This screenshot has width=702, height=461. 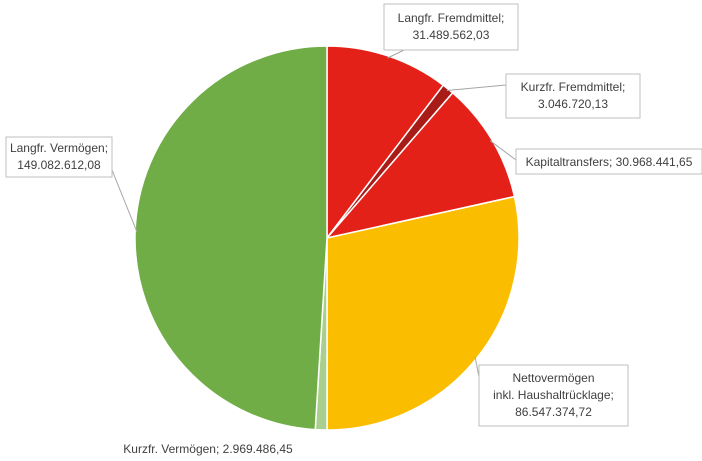 I want to click on data-label-text: Nettovermögen, so click(x=553, y=378).